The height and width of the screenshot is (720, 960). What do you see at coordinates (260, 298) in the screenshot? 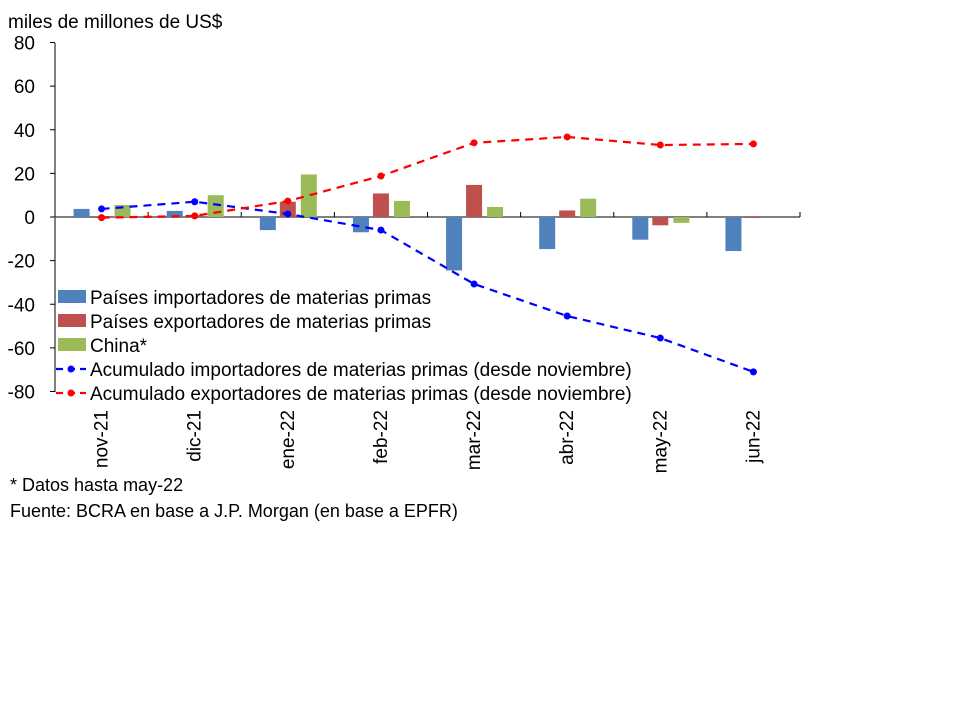
I see `legend-label: Países importadores de materias primas` at bounding box center [260, 298].